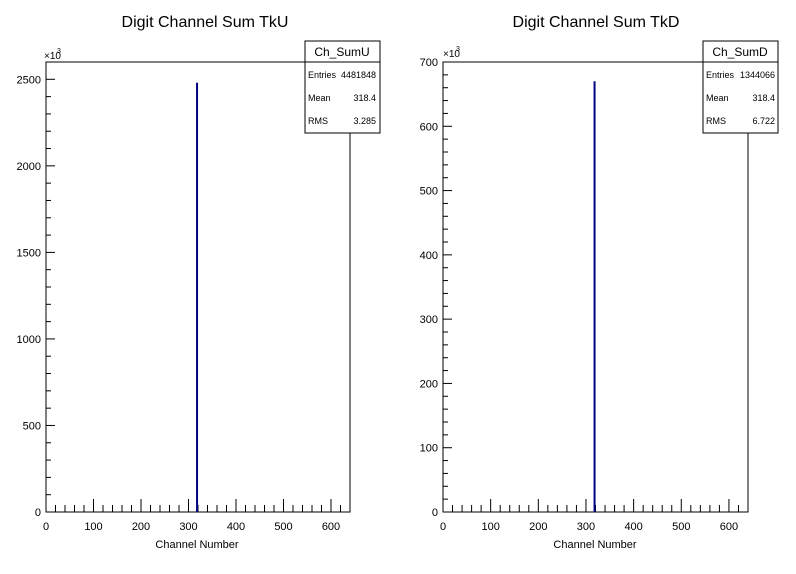  What do you see at coordinates (429, 384) in the screenshot?
I see `y-tick-label: 200` at bounding box center [429, 384].